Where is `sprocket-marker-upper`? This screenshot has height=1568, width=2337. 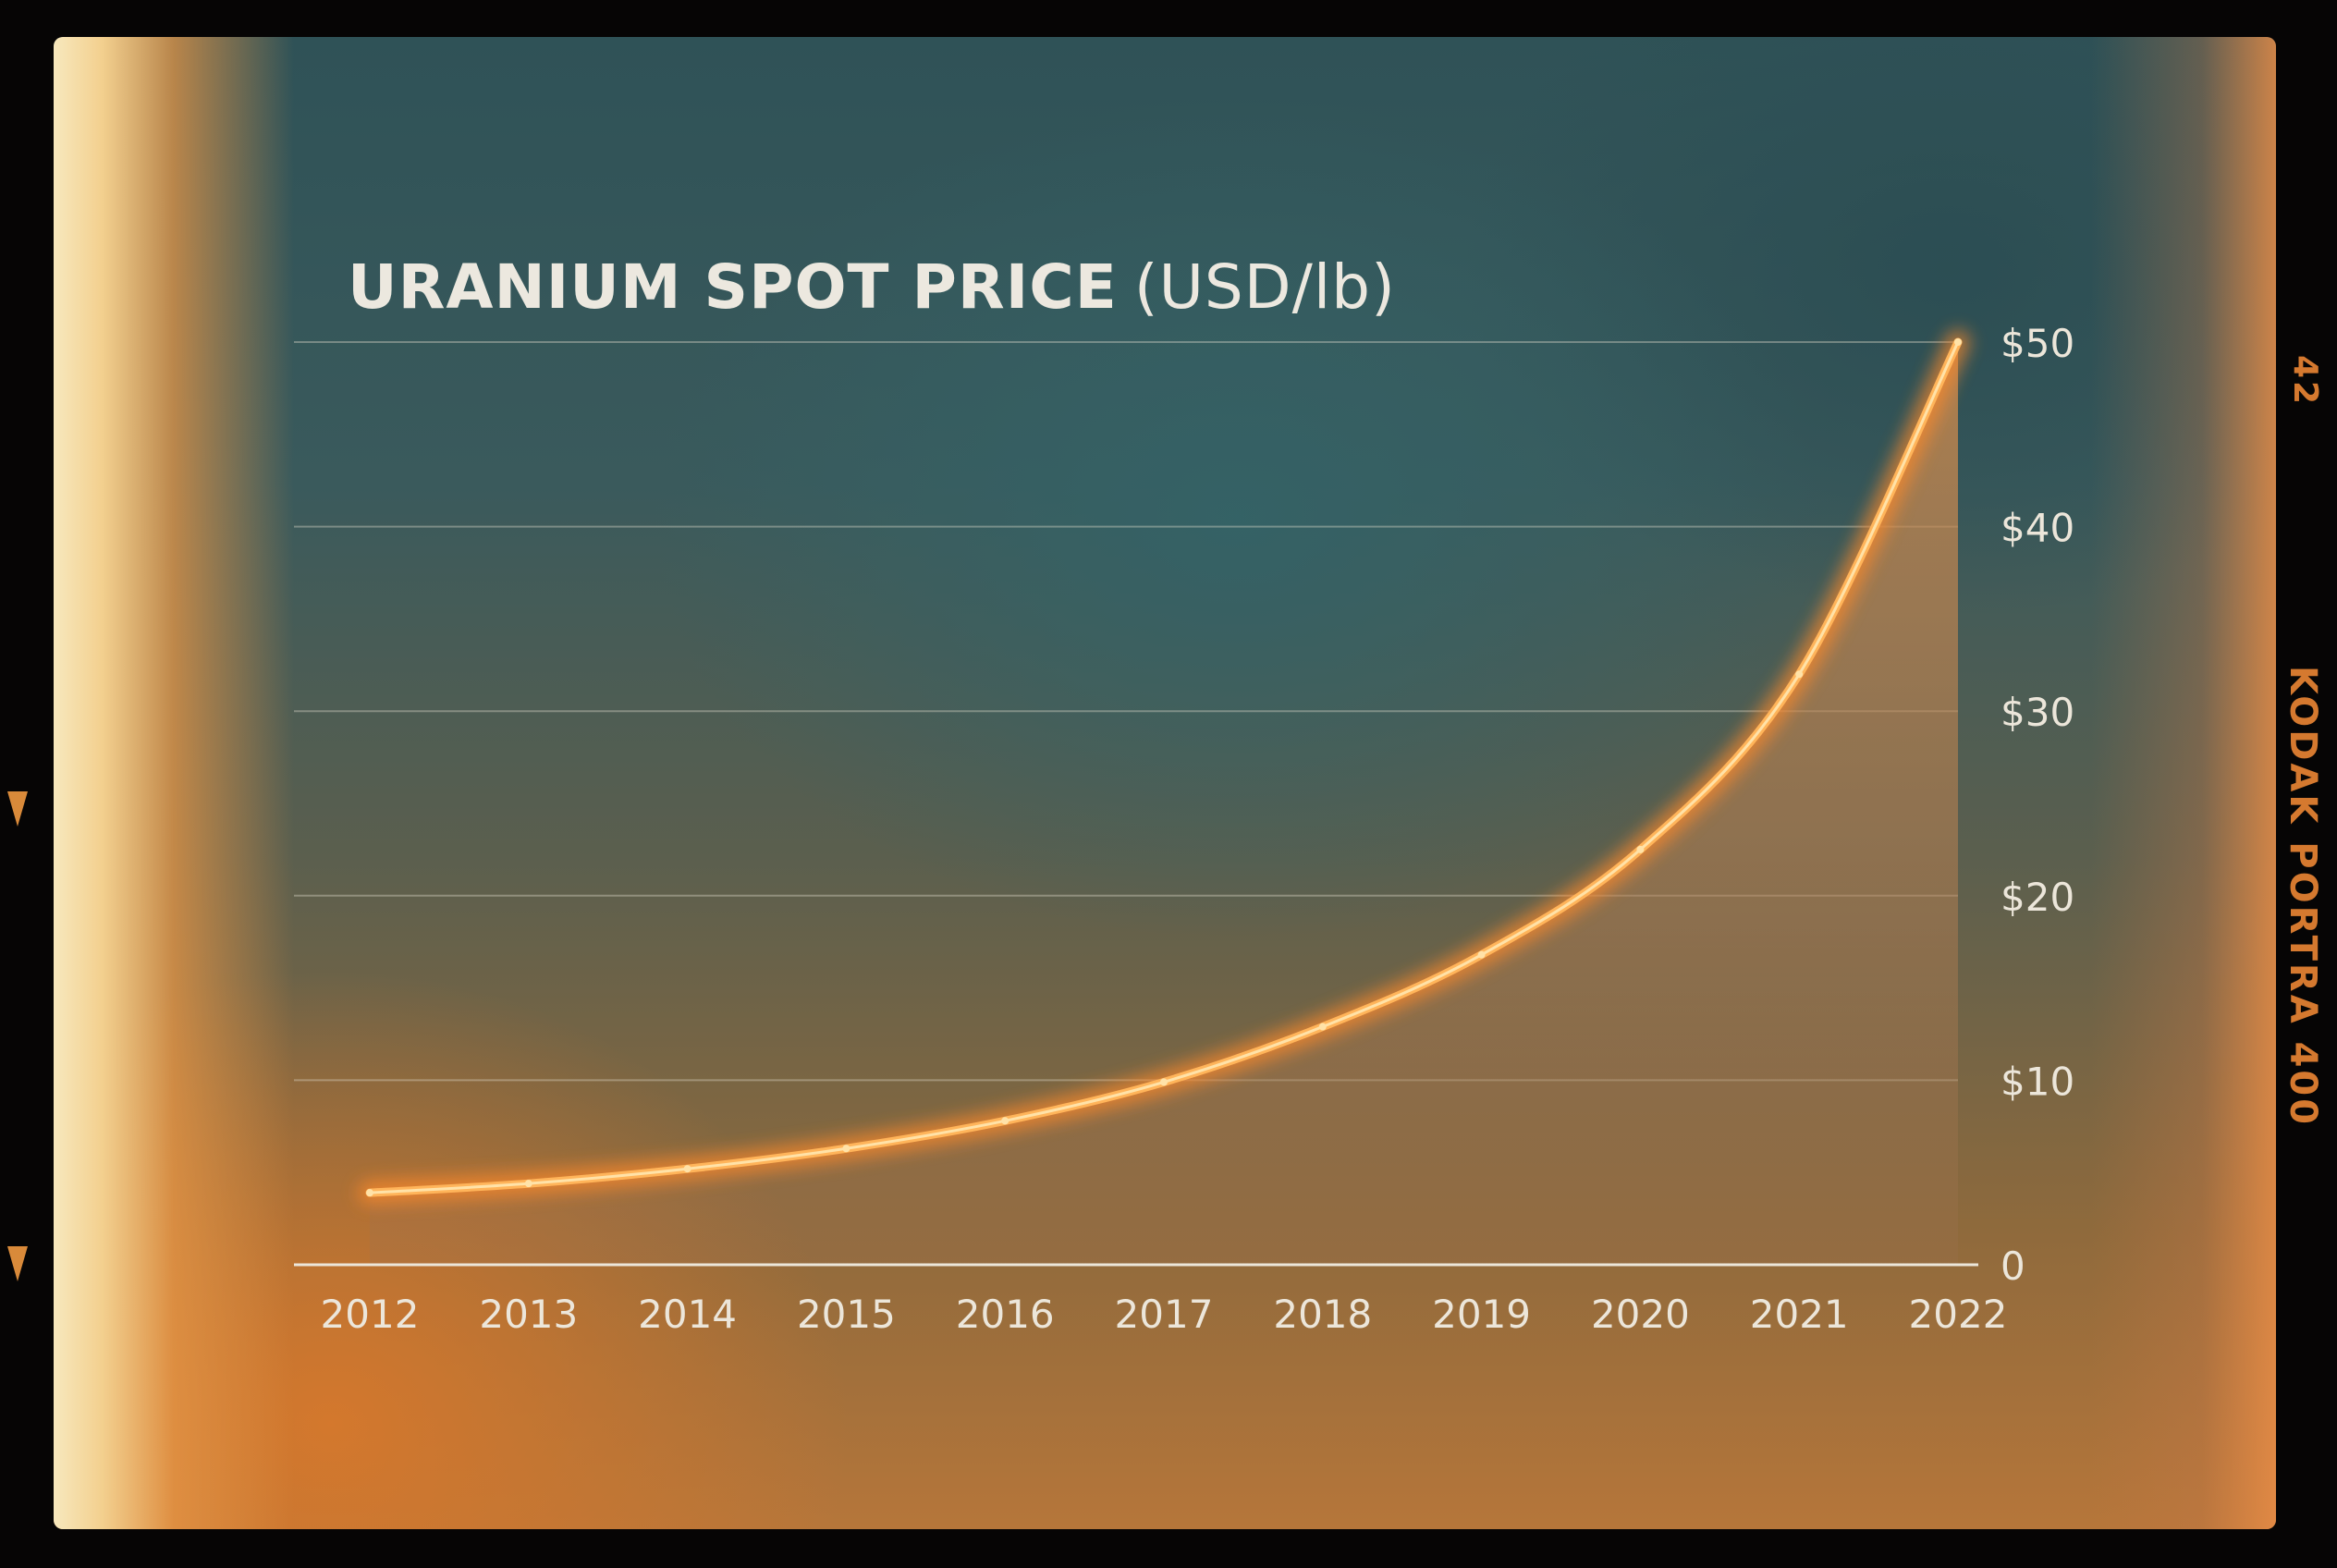
sprocket-marker-upper is located at coordinates (17, 809).